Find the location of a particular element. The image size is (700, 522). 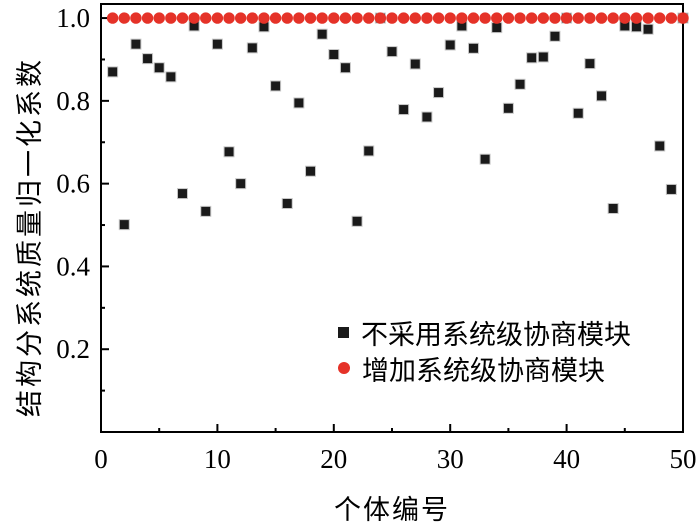

y-tick-label: 0.8 is located at coordinates (73, 101).